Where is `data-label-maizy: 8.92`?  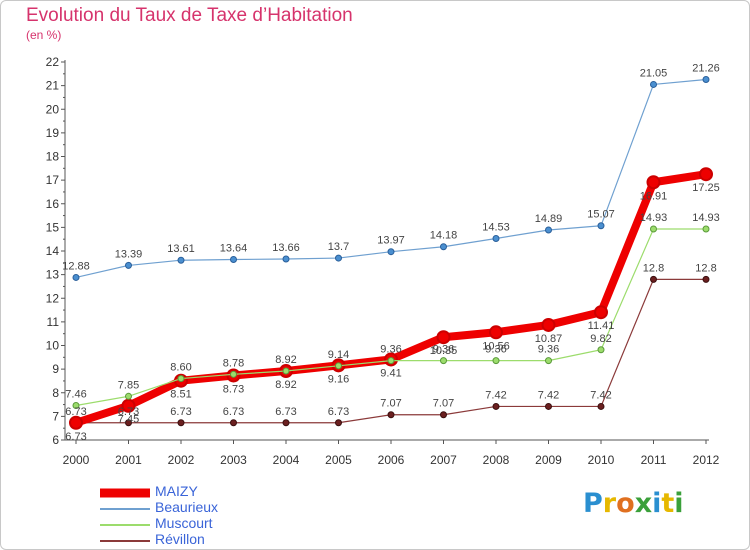 data-label-maizy: 8.92 is located at coordinates (285, 385).